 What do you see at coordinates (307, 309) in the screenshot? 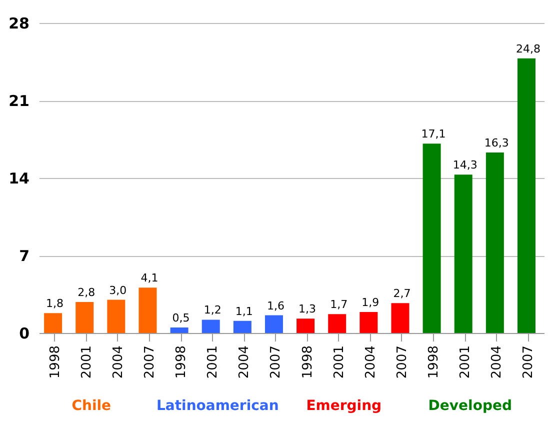
I see `data-label: 1,3` at bounding box center [307, 309].